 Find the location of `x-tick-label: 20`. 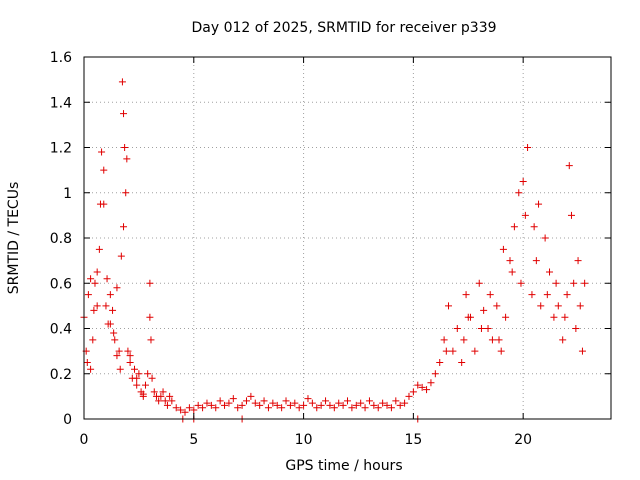

x-tick-label: 20 is located at coordinates (523, 440).